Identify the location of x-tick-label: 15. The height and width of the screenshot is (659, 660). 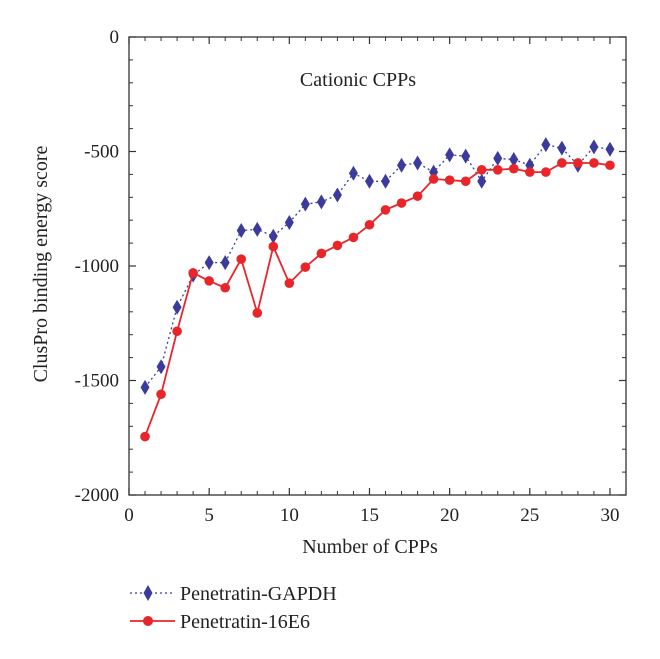
(369, 515).